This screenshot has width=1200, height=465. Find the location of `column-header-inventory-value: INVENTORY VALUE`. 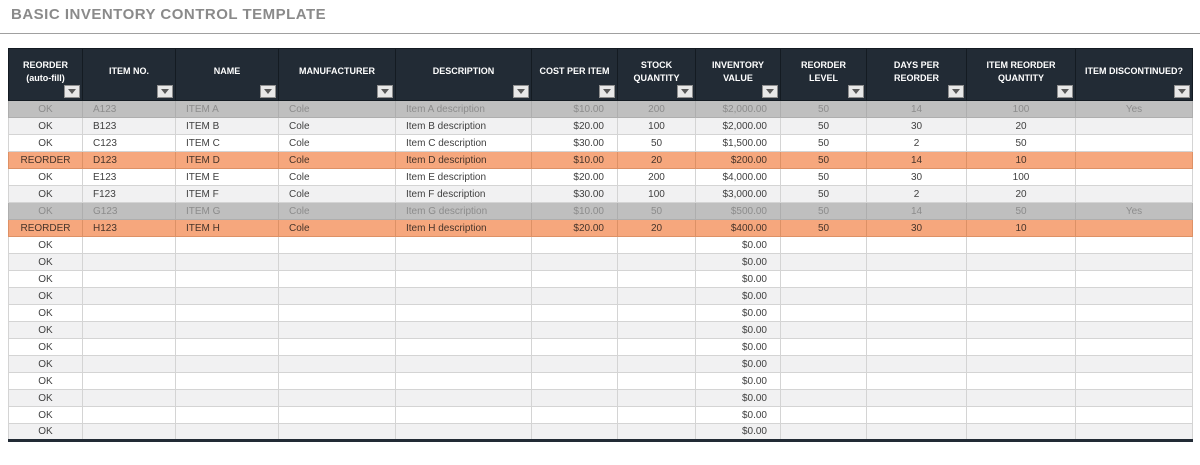

column-header-inventory-value: INVENTORY VALUE is located at coordinates (738, 74).